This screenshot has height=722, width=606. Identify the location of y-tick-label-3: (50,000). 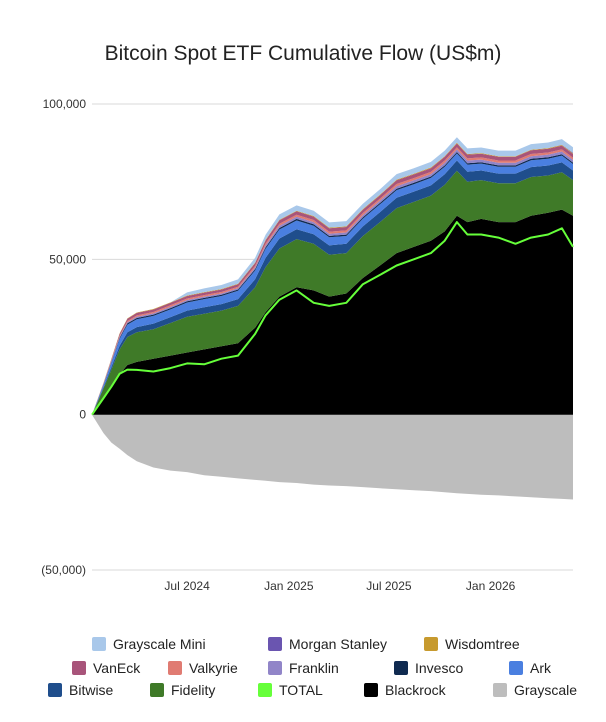
(63, 570).